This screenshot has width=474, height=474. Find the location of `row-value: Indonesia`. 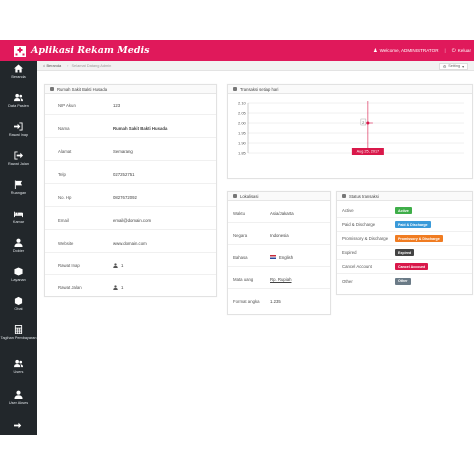

row-value: Indonesia is located at coordinates (279, 235).